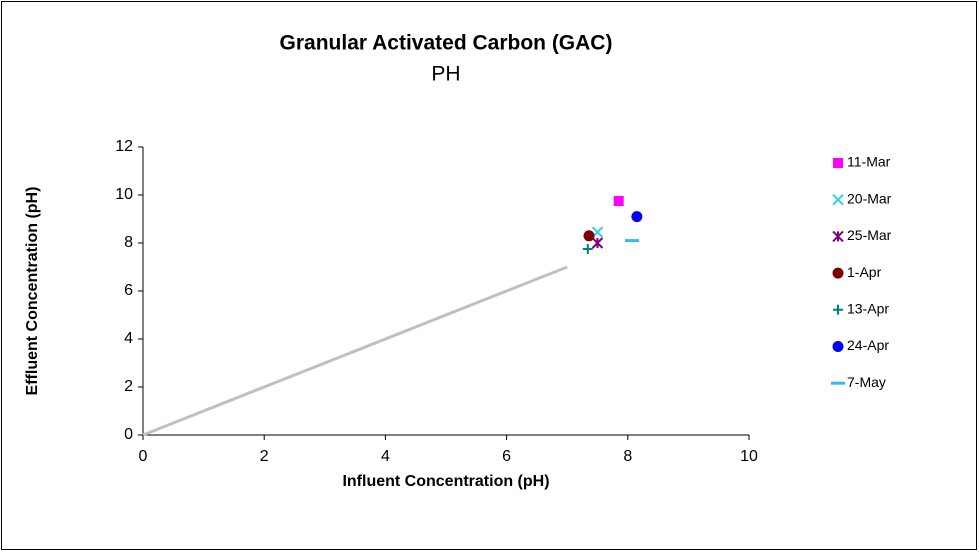  Describe the element at coordinates (32, 291) in the screenshot. I see `y-axis-title: Effluent Concentration (pH)` at that location.